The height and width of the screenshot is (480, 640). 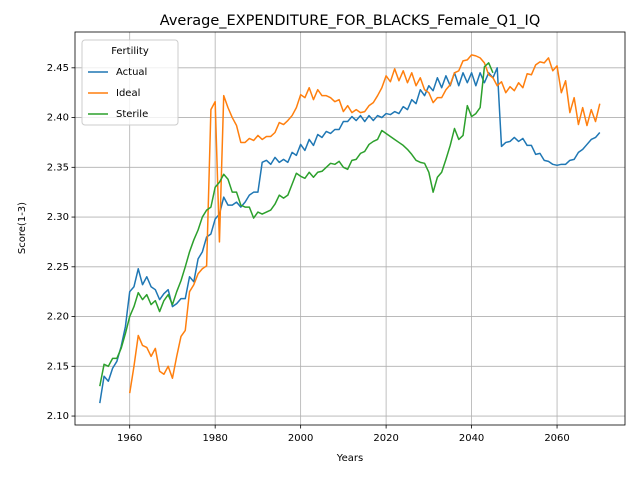 What do you see at coordinates (58, 118) in the screenshot?
I see `y-tick-label: 2.40` at bounding box center [58, 118].